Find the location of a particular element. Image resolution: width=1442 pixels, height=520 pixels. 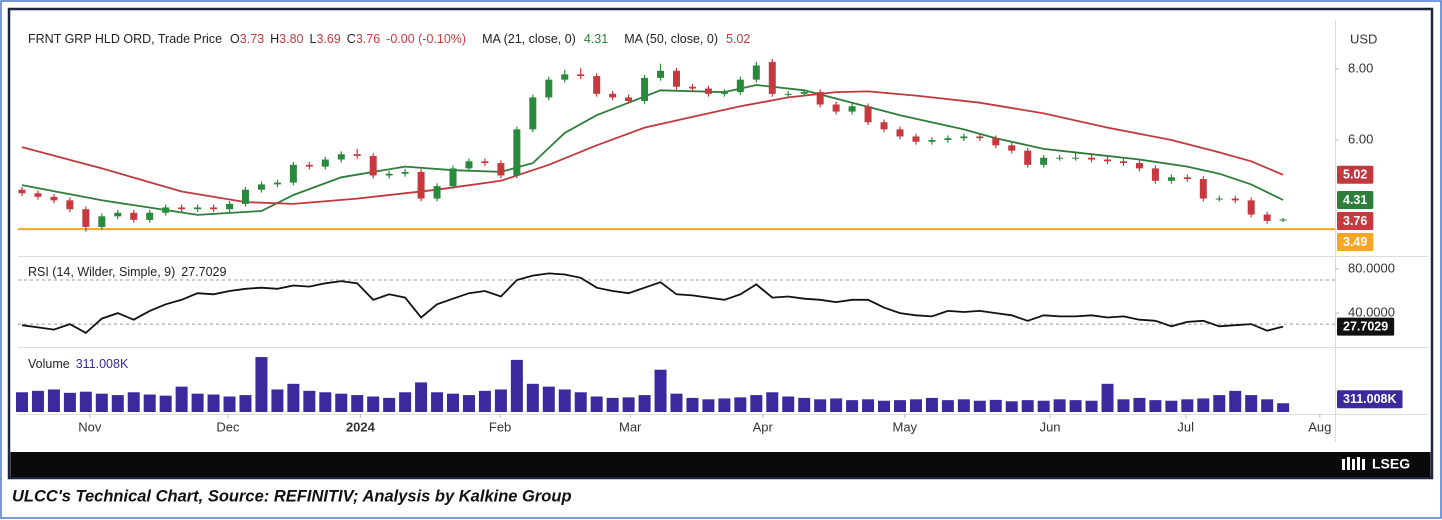

legend-part: MA (21, close, 0) is located at coordinates (529, 39).